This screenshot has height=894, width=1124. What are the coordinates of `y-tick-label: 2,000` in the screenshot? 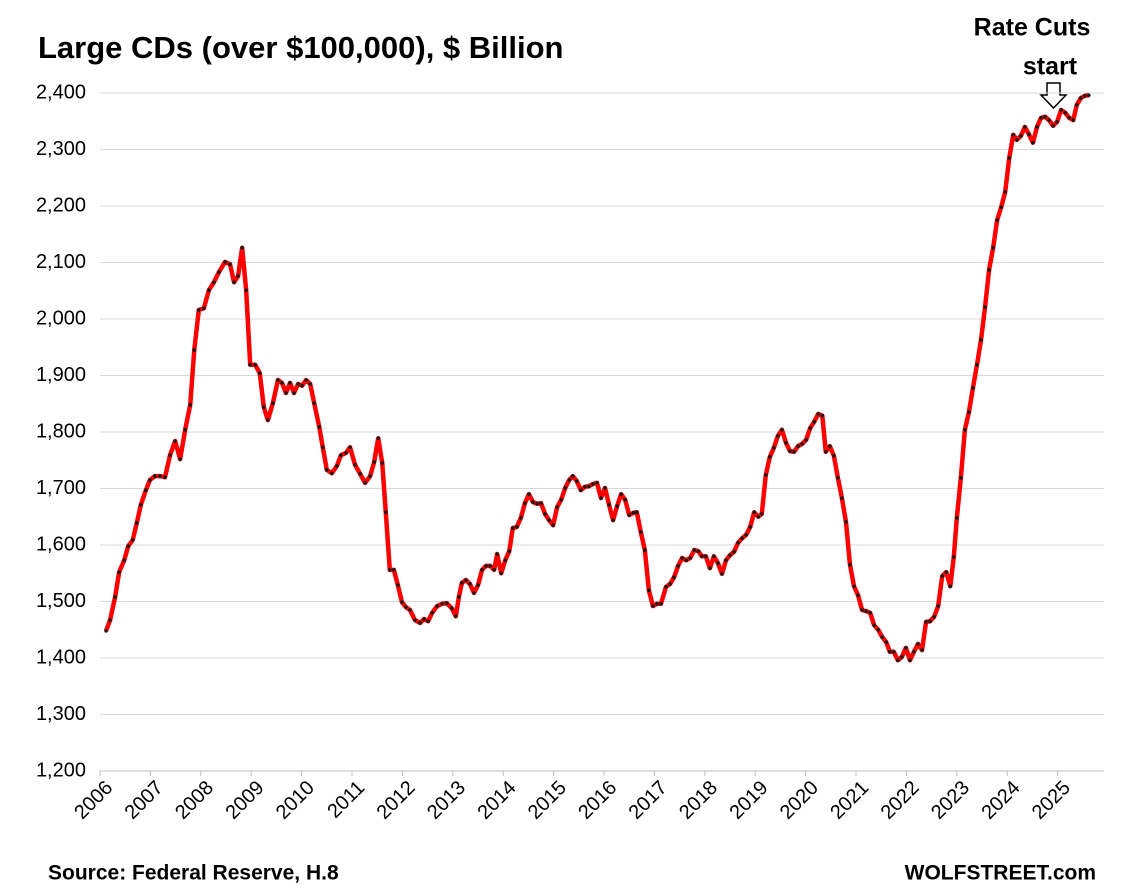 It's located at (61, 318).